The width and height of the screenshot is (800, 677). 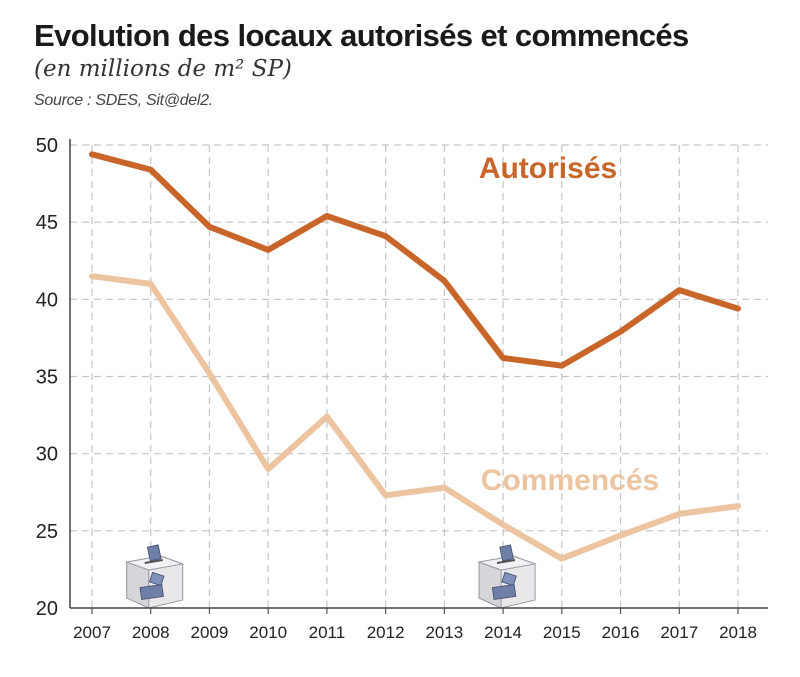 I want to click on y-tick-label: 40, so click(x=47, y=300).